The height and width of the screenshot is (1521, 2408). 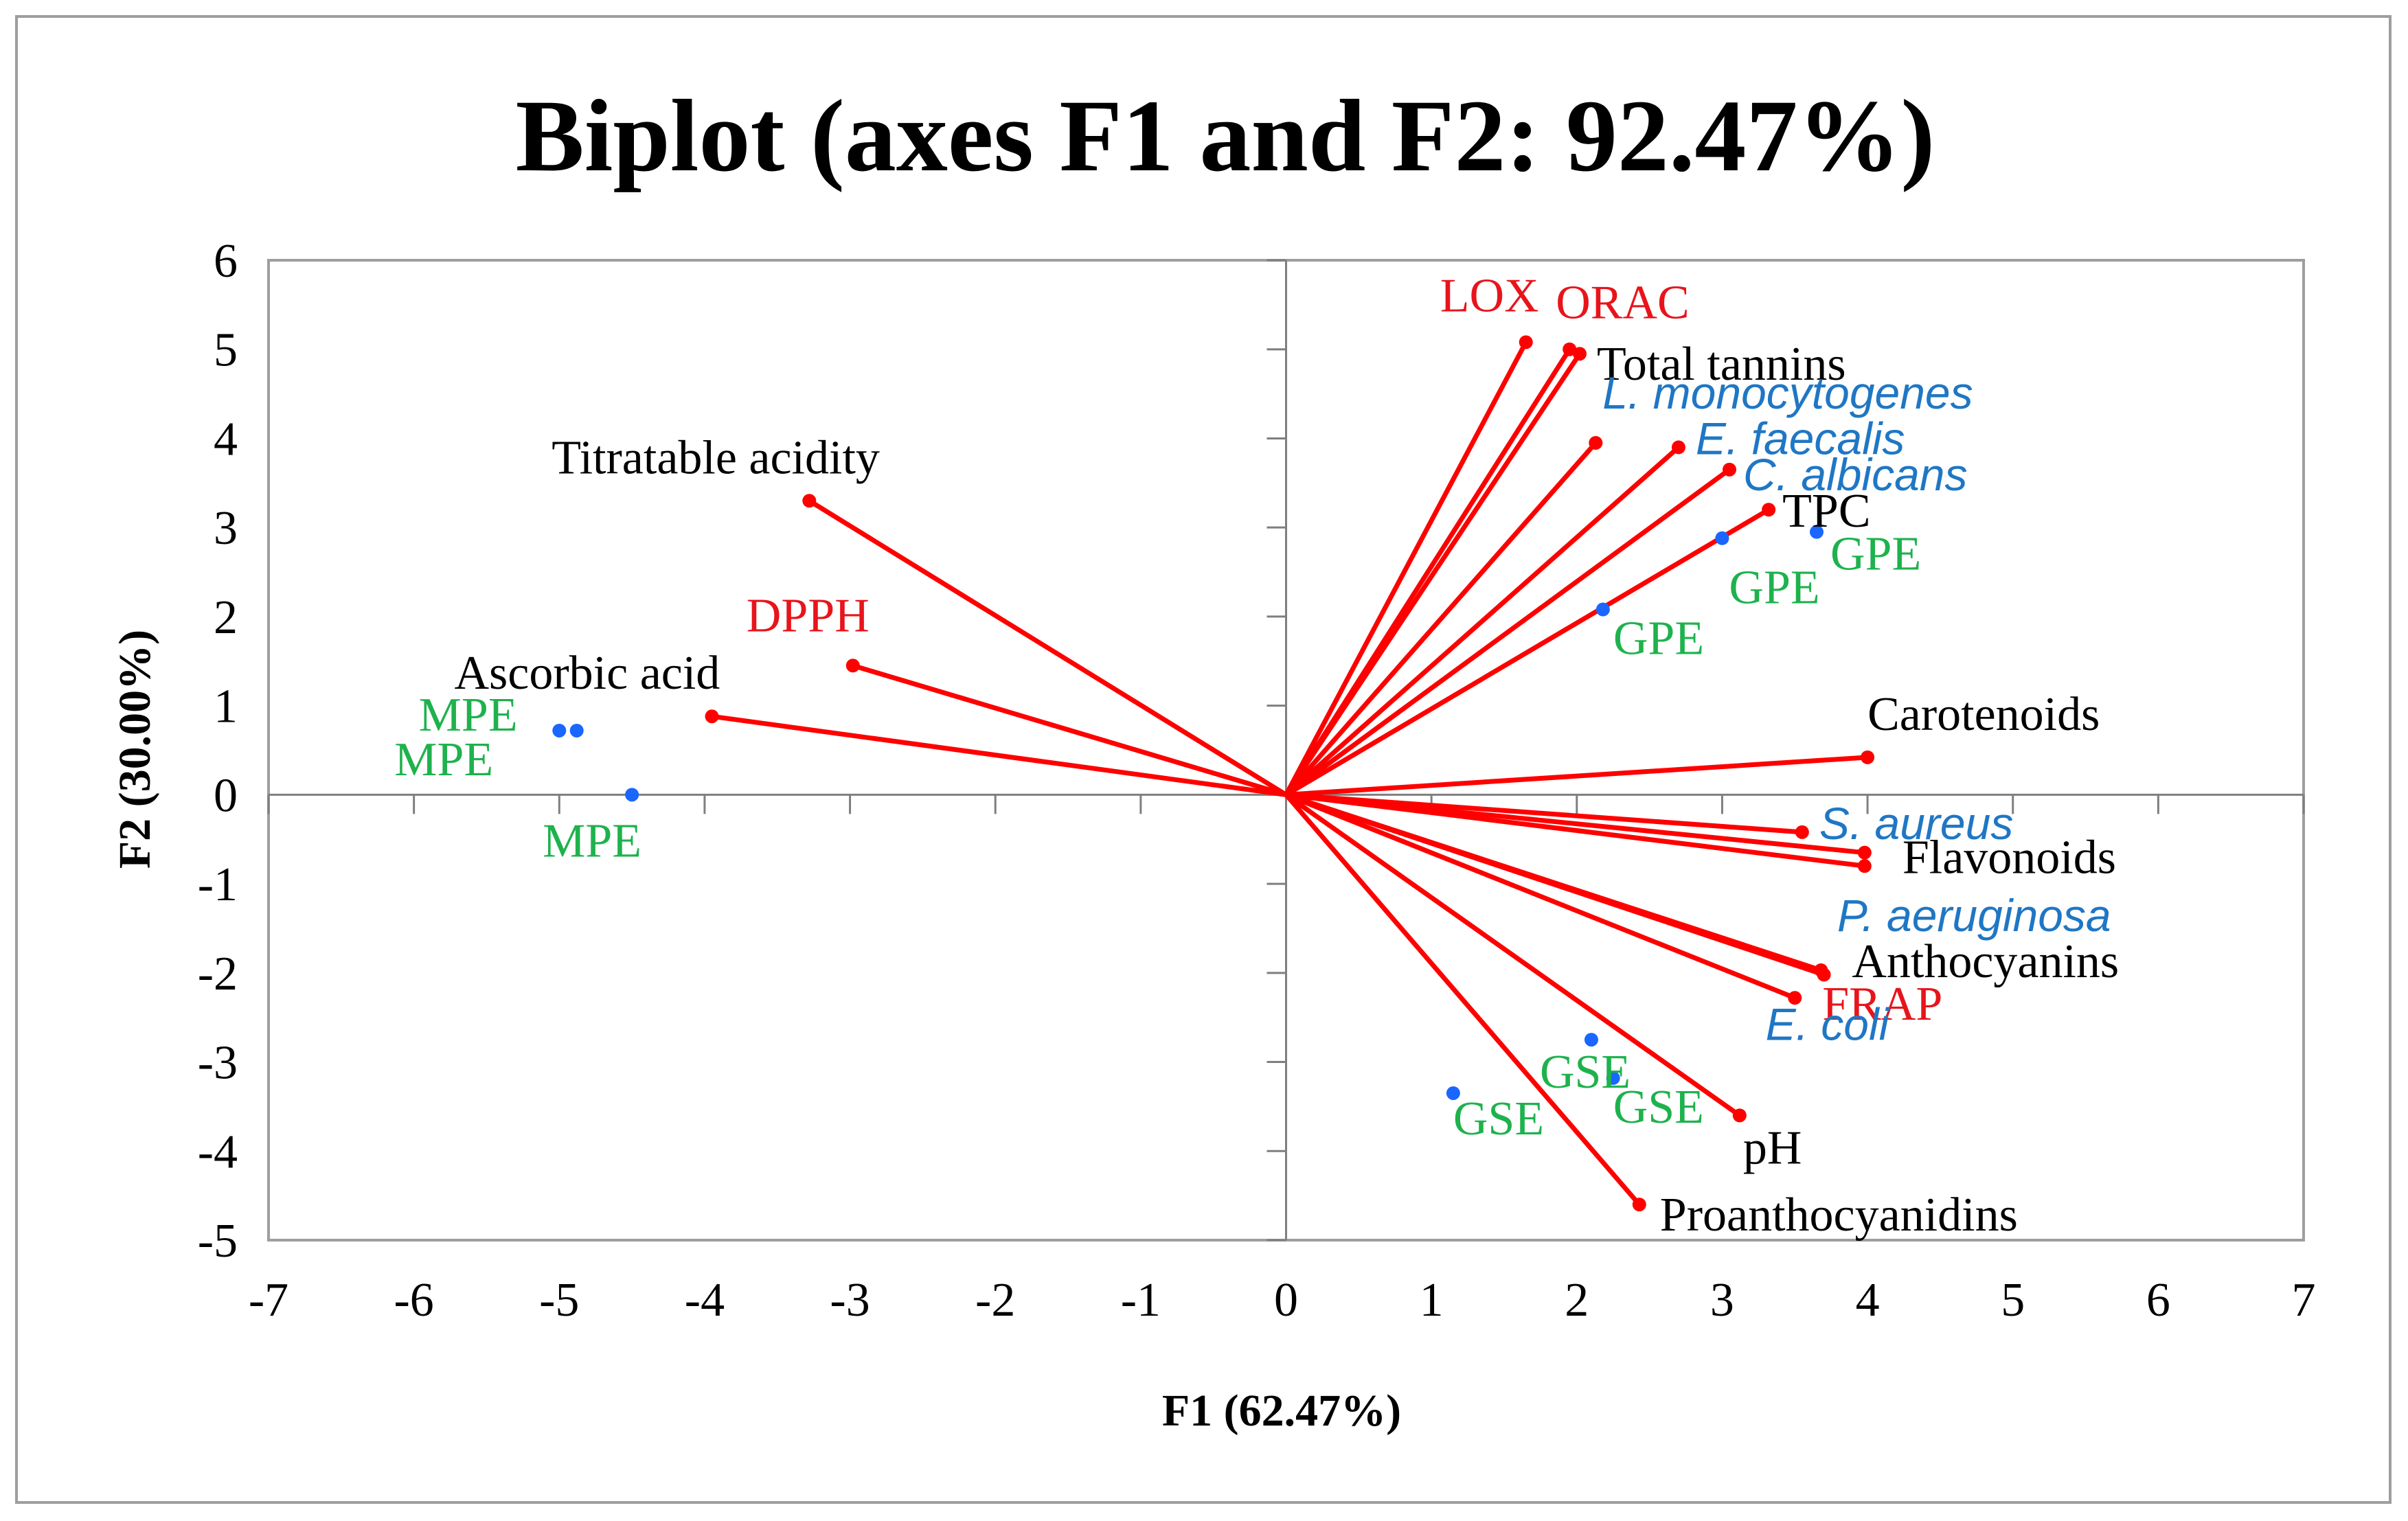 What do you see at coordinates (268, 1300) in the screenshot?
I see `x-tick-label: -7` at bounding box center [268, 1300].